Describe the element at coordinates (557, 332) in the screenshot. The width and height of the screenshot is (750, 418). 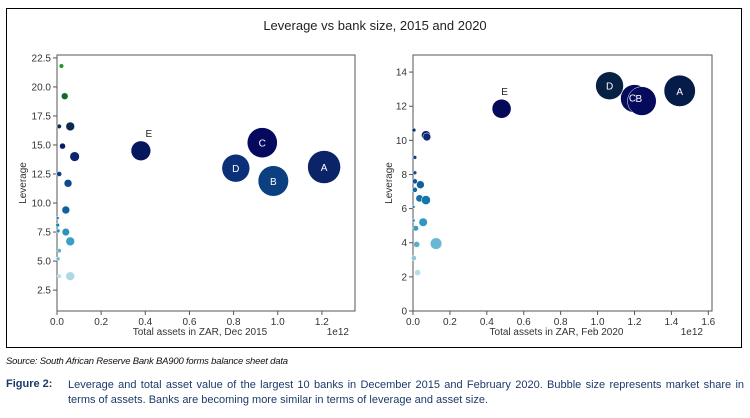
I see `chart-2020-x-axis-label: Total assets in ZAR, Feb 2020` at that location.